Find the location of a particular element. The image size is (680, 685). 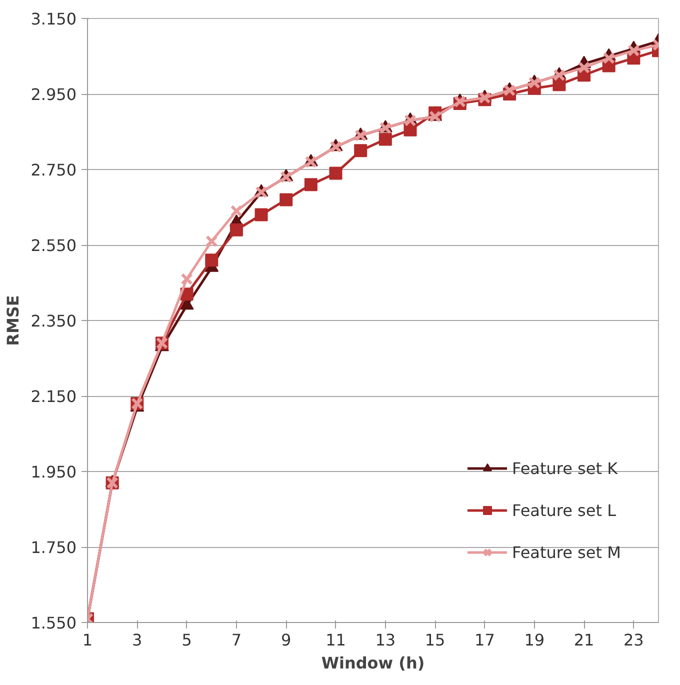

y-tick-label: 2.350 is located at coordinates (53, 321).